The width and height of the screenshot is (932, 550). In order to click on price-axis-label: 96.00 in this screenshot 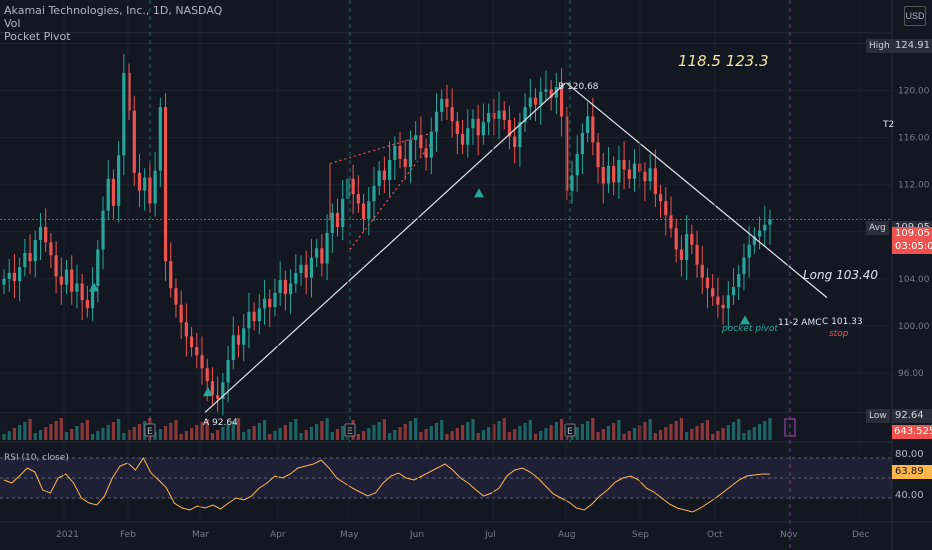, I will do `click(911, 374)`.